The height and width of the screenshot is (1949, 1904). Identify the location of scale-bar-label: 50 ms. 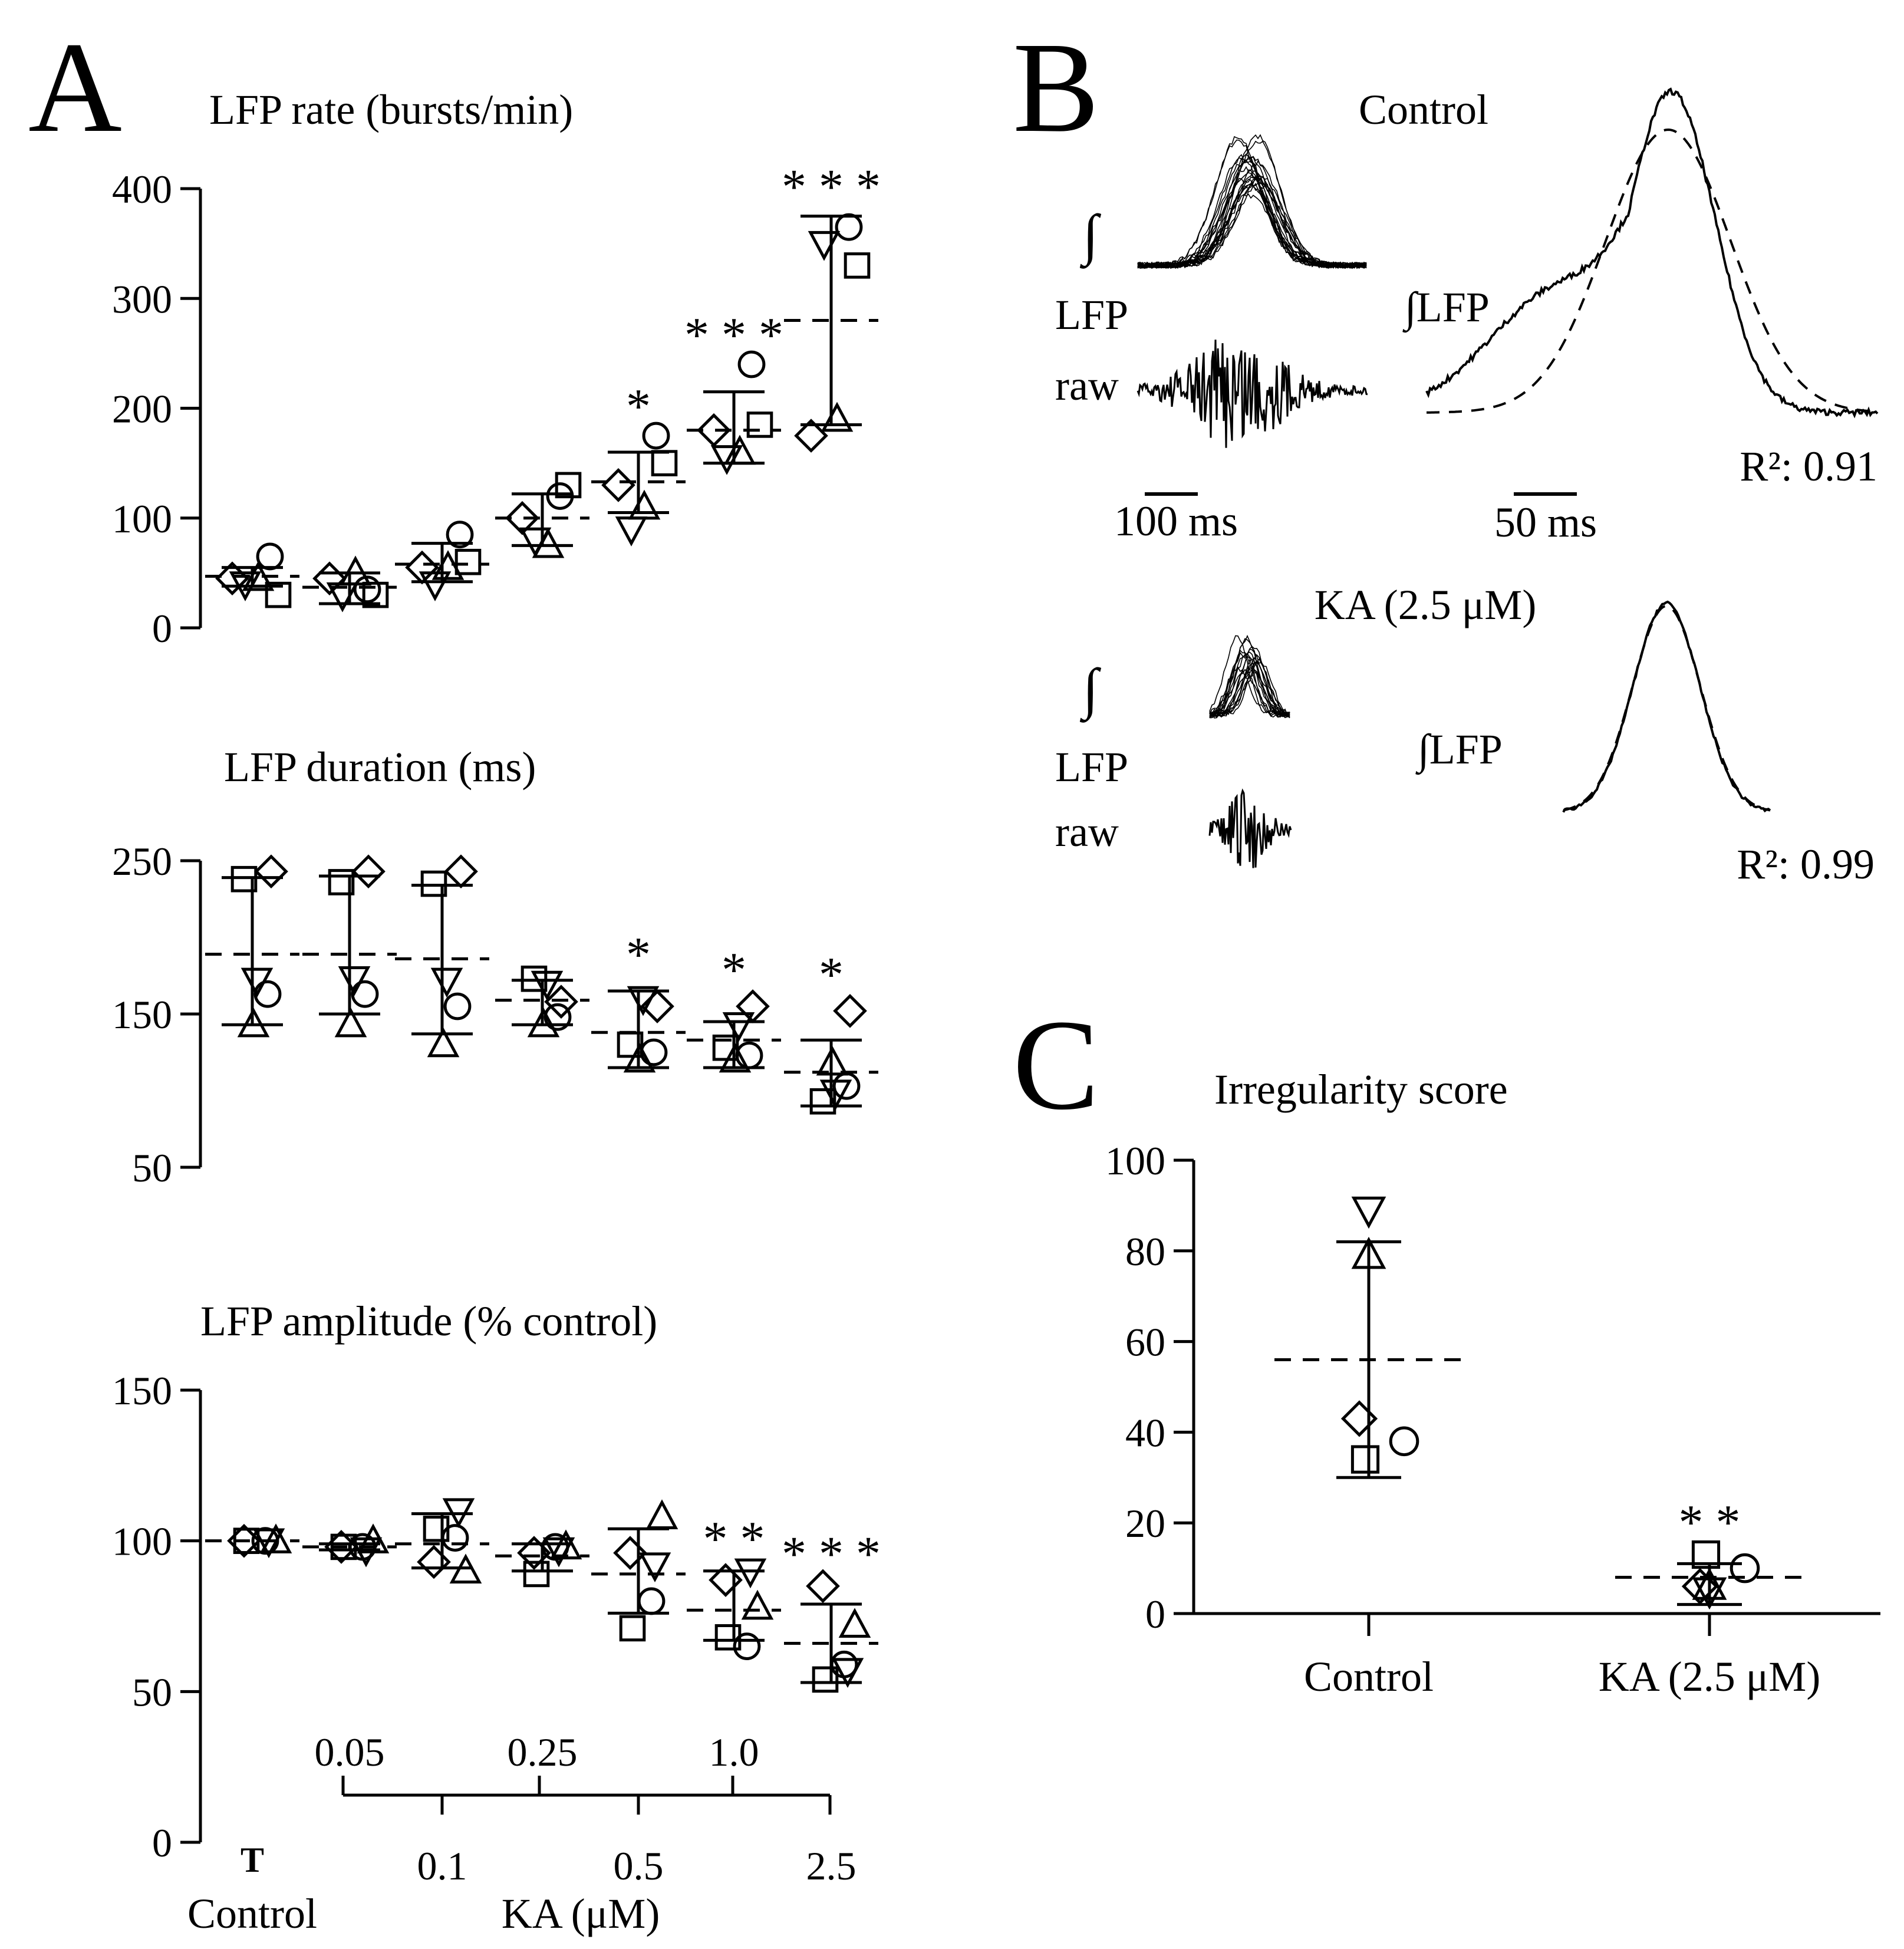
(1545, 522).